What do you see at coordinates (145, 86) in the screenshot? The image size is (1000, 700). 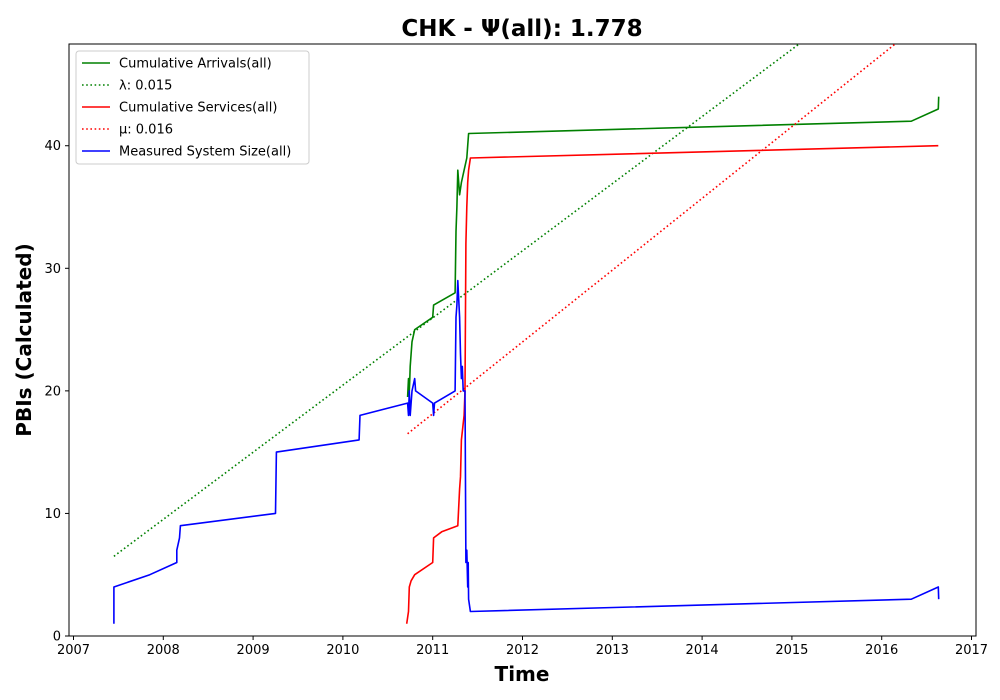 I see `legend-label-1: λ: 0.015` at bounding box center [145, 86].